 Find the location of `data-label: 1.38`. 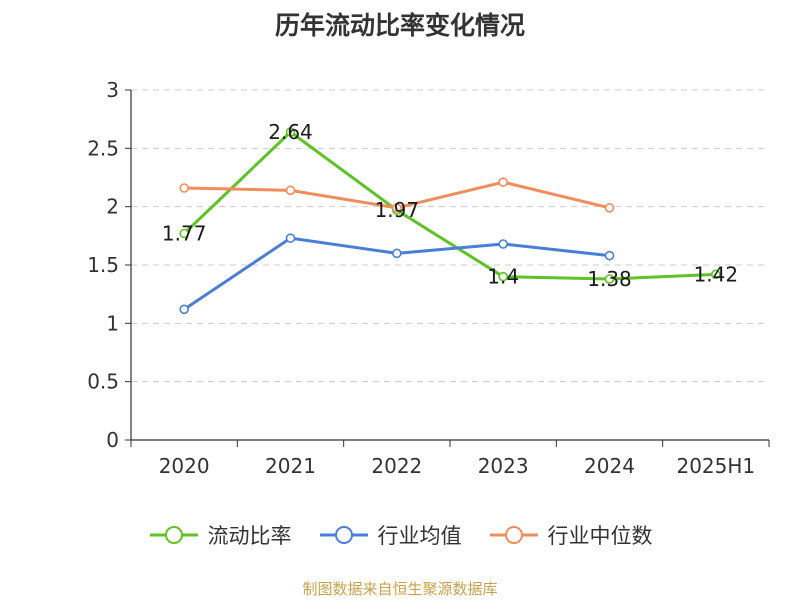

data-label: 1.38 is located at coordinates (609, 279).